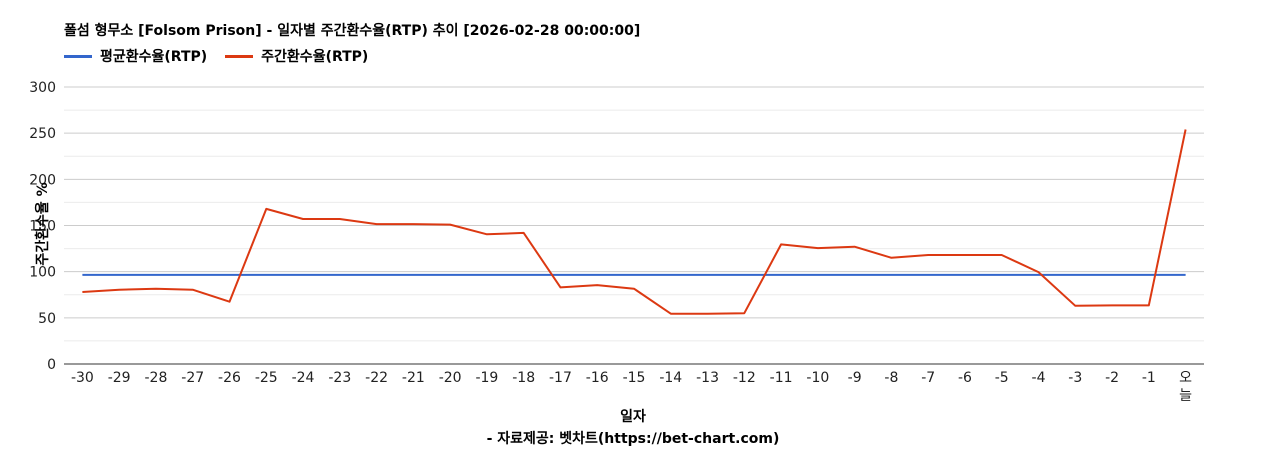  Describe the element at coordinates (47, 319) in the screenshot. I see `y-tick-label: 50` at that location.